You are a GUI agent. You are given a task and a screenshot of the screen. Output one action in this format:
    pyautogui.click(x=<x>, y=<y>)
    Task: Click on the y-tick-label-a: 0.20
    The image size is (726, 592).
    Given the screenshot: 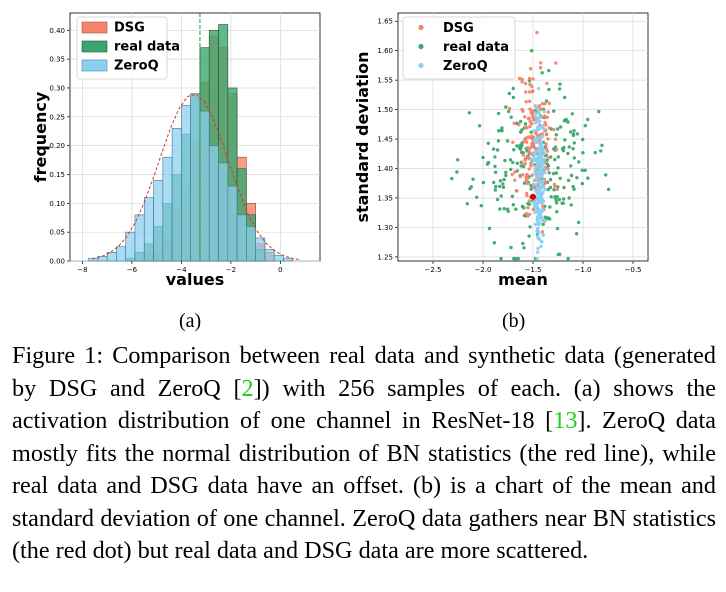 What is the action you would take?
    pyautogui.click(x=57, y=146)
    